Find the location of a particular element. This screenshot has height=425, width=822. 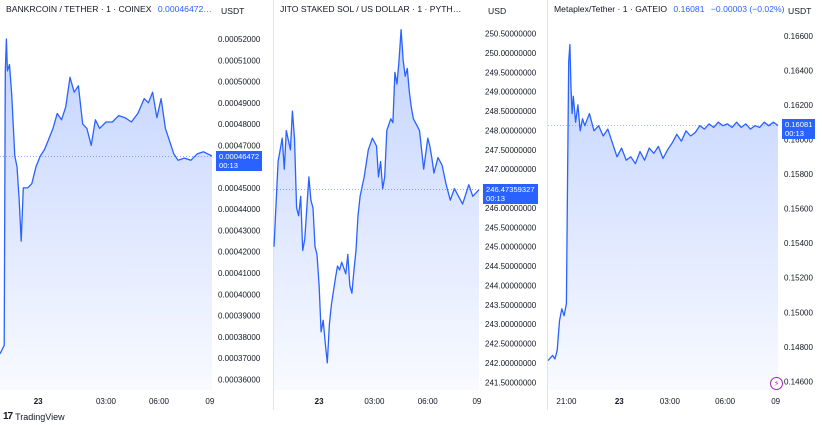

y-tick-label: 0.00044000 is located at coordinates (239, 209).